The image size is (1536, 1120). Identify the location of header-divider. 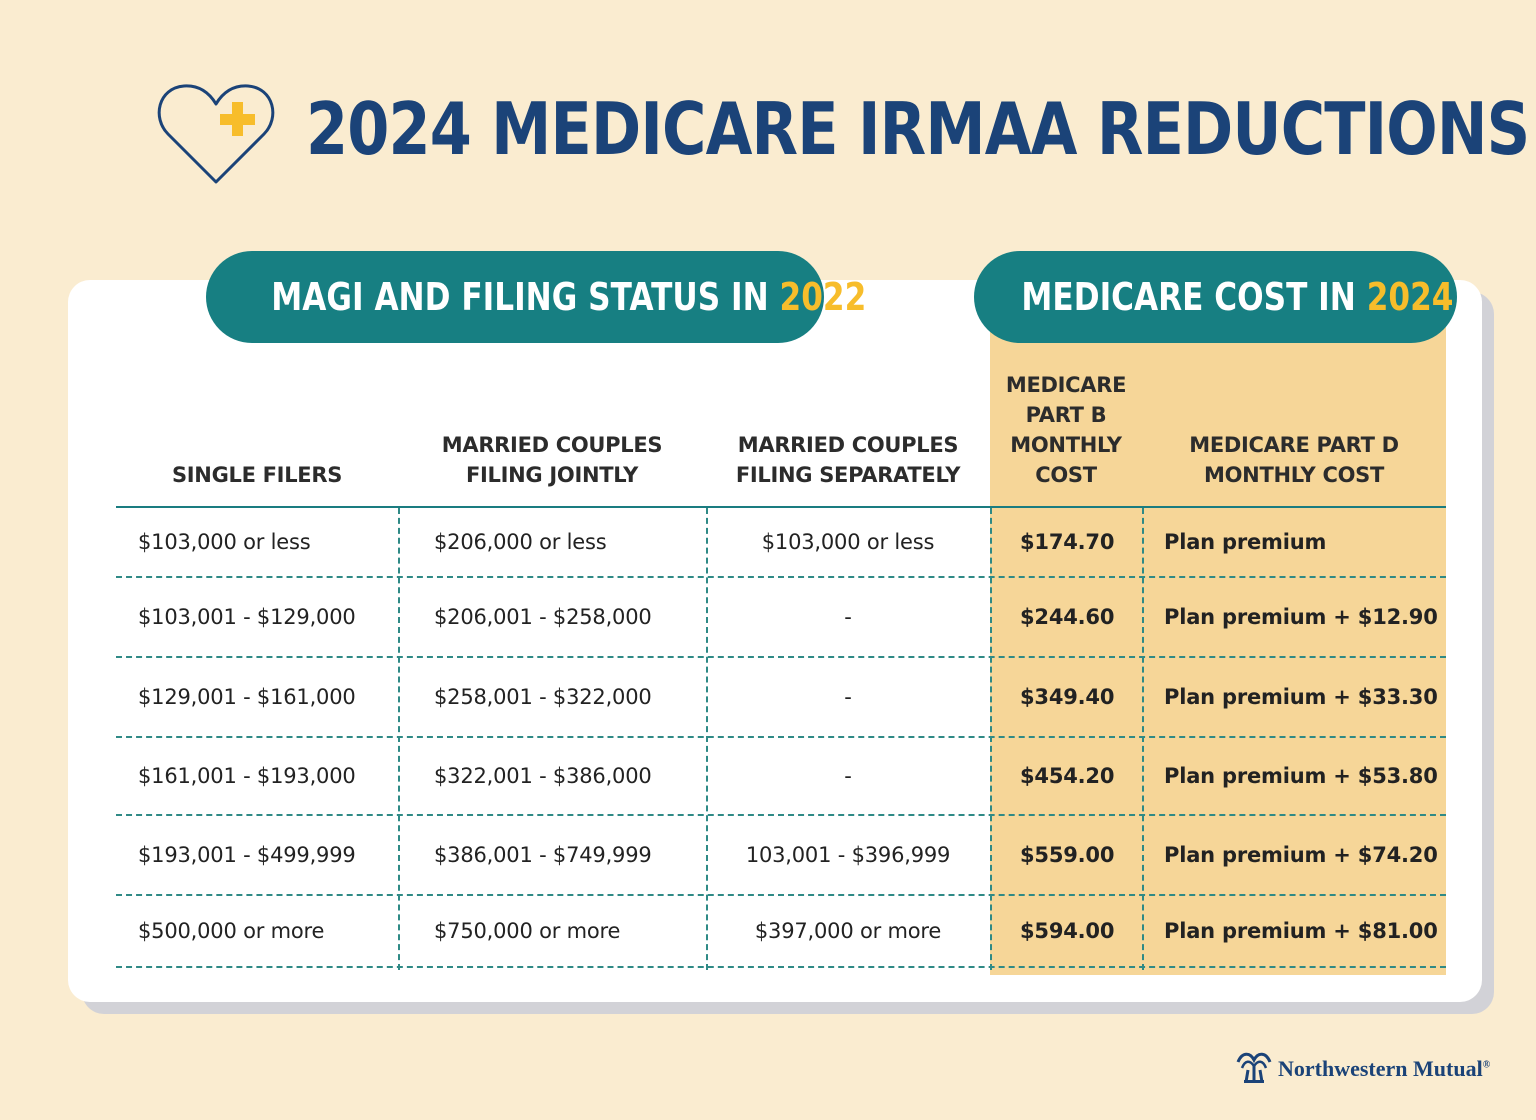
(781, 507).